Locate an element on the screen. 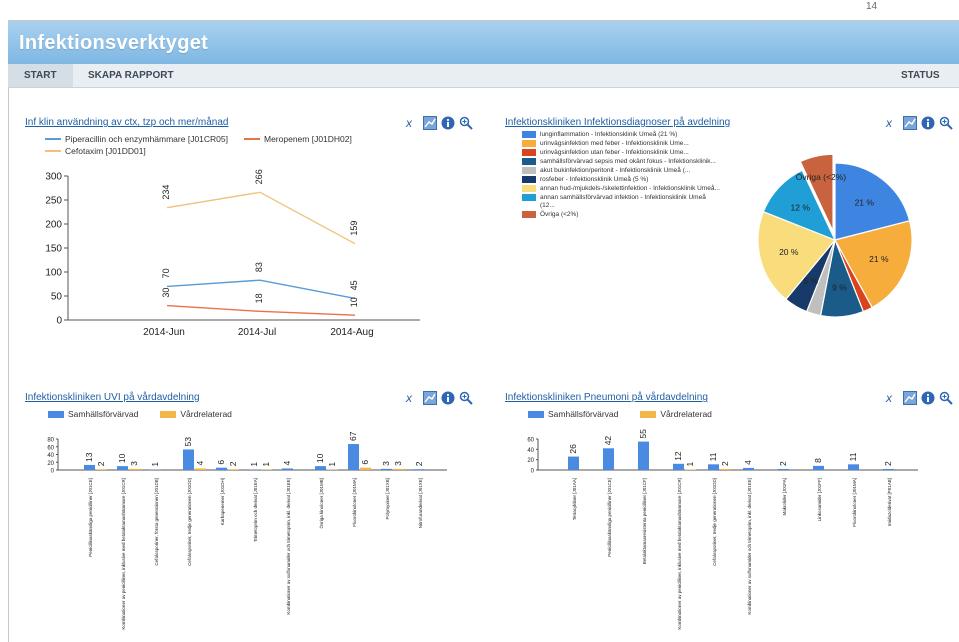 This screenshot has width=959, height=642. pie-legend-item: Övriga (<2%) is located at coordinates (622, 214).